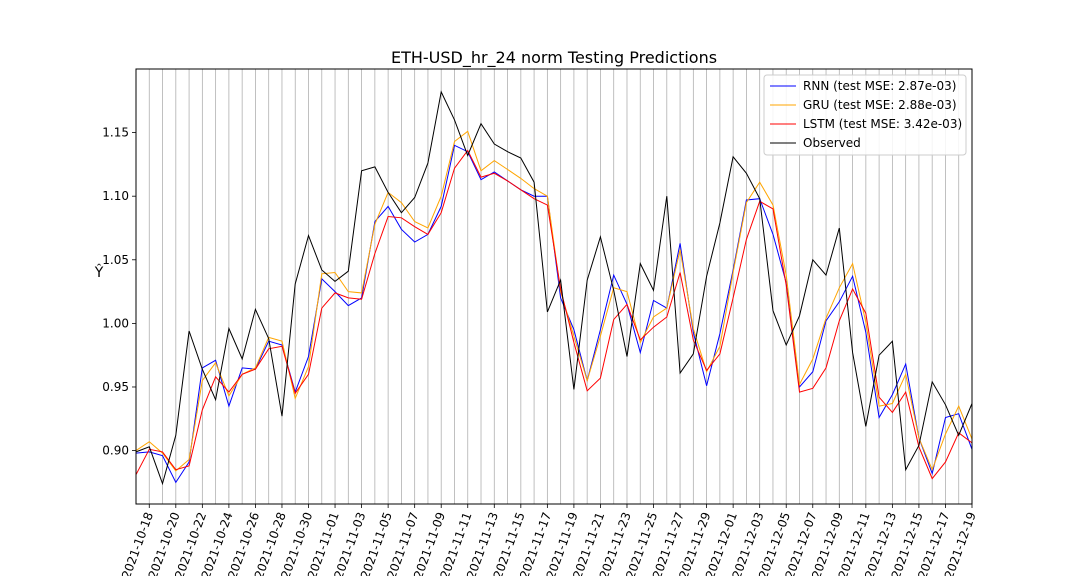 The image size is (1080, 576). I want to click on legend-label: LSTM (test MSE: 3.42e-03), so click(882, 124).